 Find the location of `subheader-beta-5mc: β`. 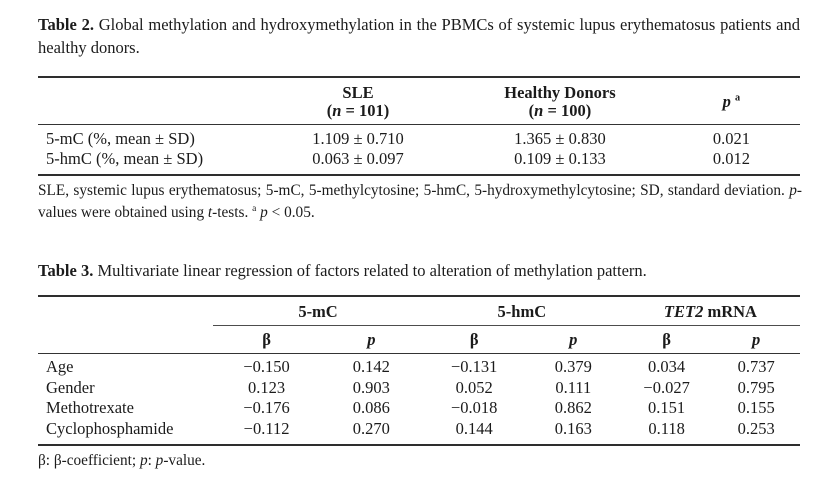

subheader-beta-5mc: β is located at coordinates (266, 339).